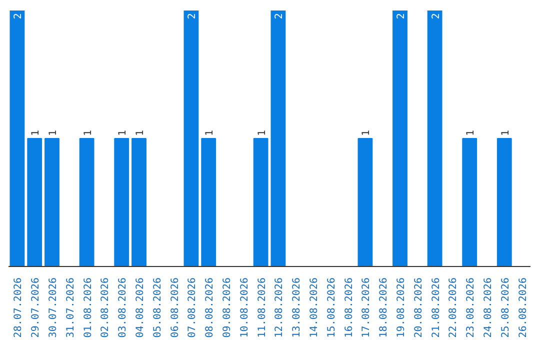 The width and height of the screenshot is (540, 340). Describe the element at coordinates (123, 307) in the screenshot. I see `x-tick-label: 03.08.2026` at that location.